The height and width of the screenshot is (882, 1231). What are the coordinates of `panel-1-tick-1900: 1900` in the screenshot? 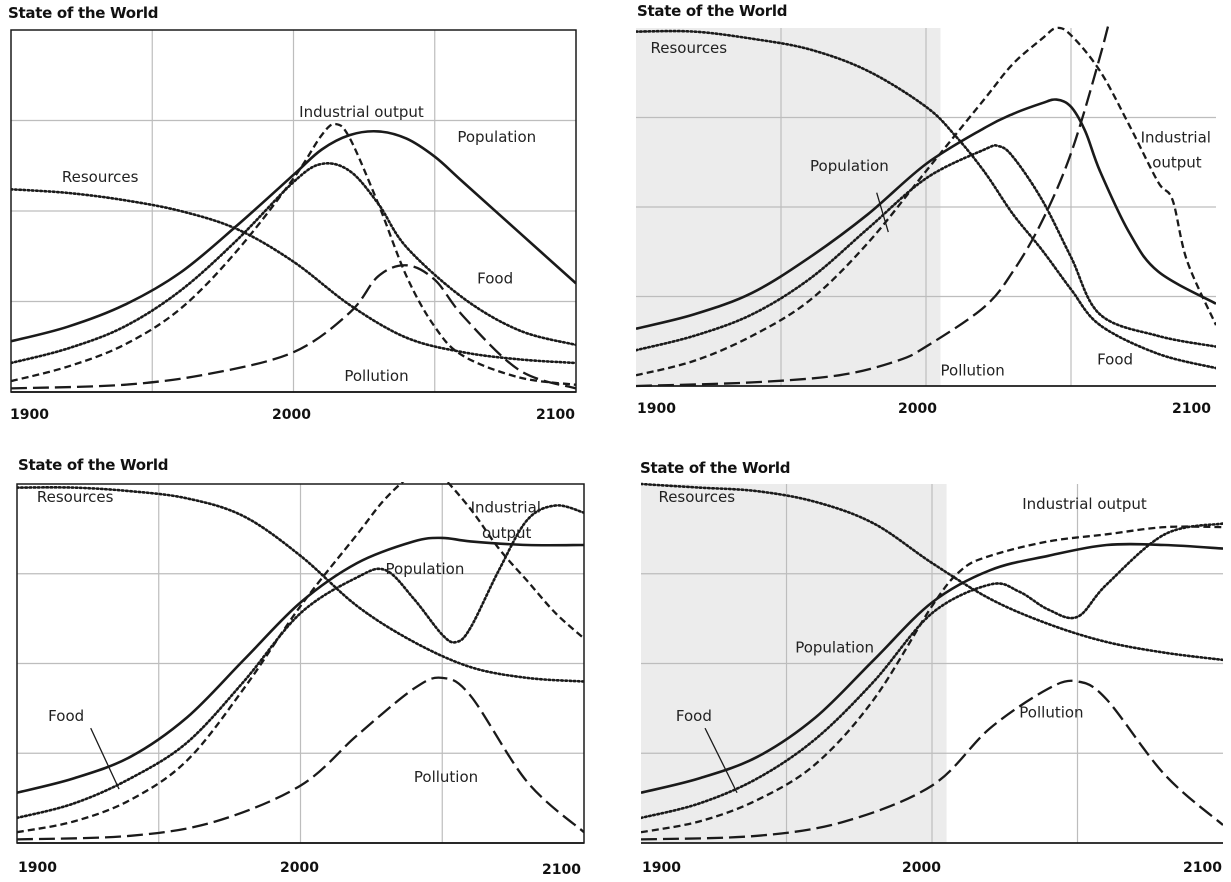 It's located at (29, 415).